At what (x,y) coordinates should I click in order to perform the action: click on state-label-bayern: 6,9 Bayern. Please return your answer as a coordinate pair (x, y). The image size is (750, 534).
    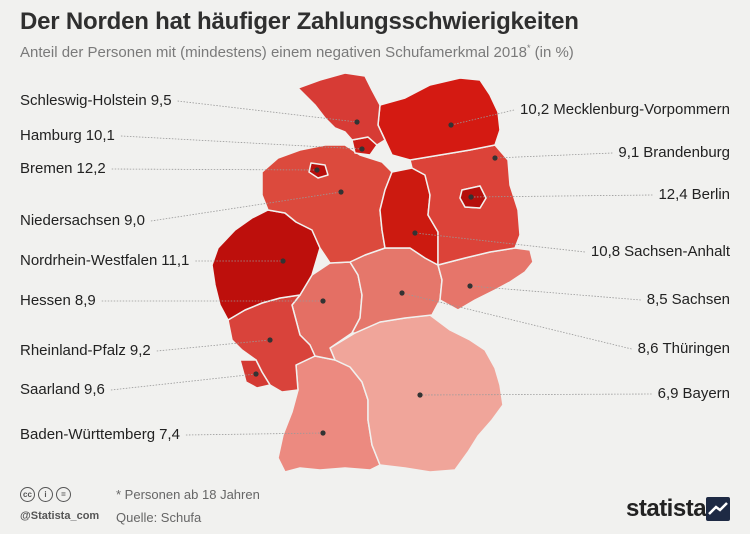
    Looking at the image, I should click on (694, 394).